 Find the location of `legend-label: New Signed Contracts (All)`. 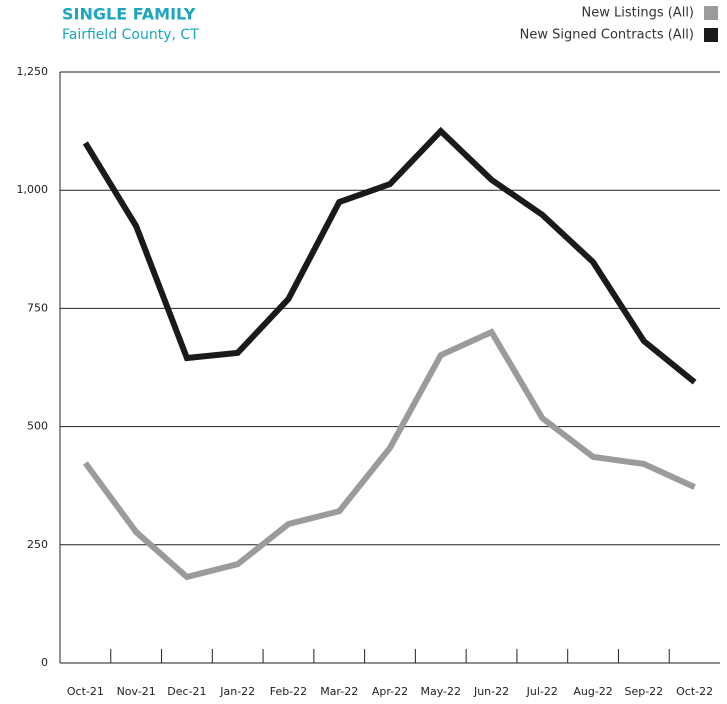

legend-label: New Signed Contracts (All) is located at coordinates (607, 35).